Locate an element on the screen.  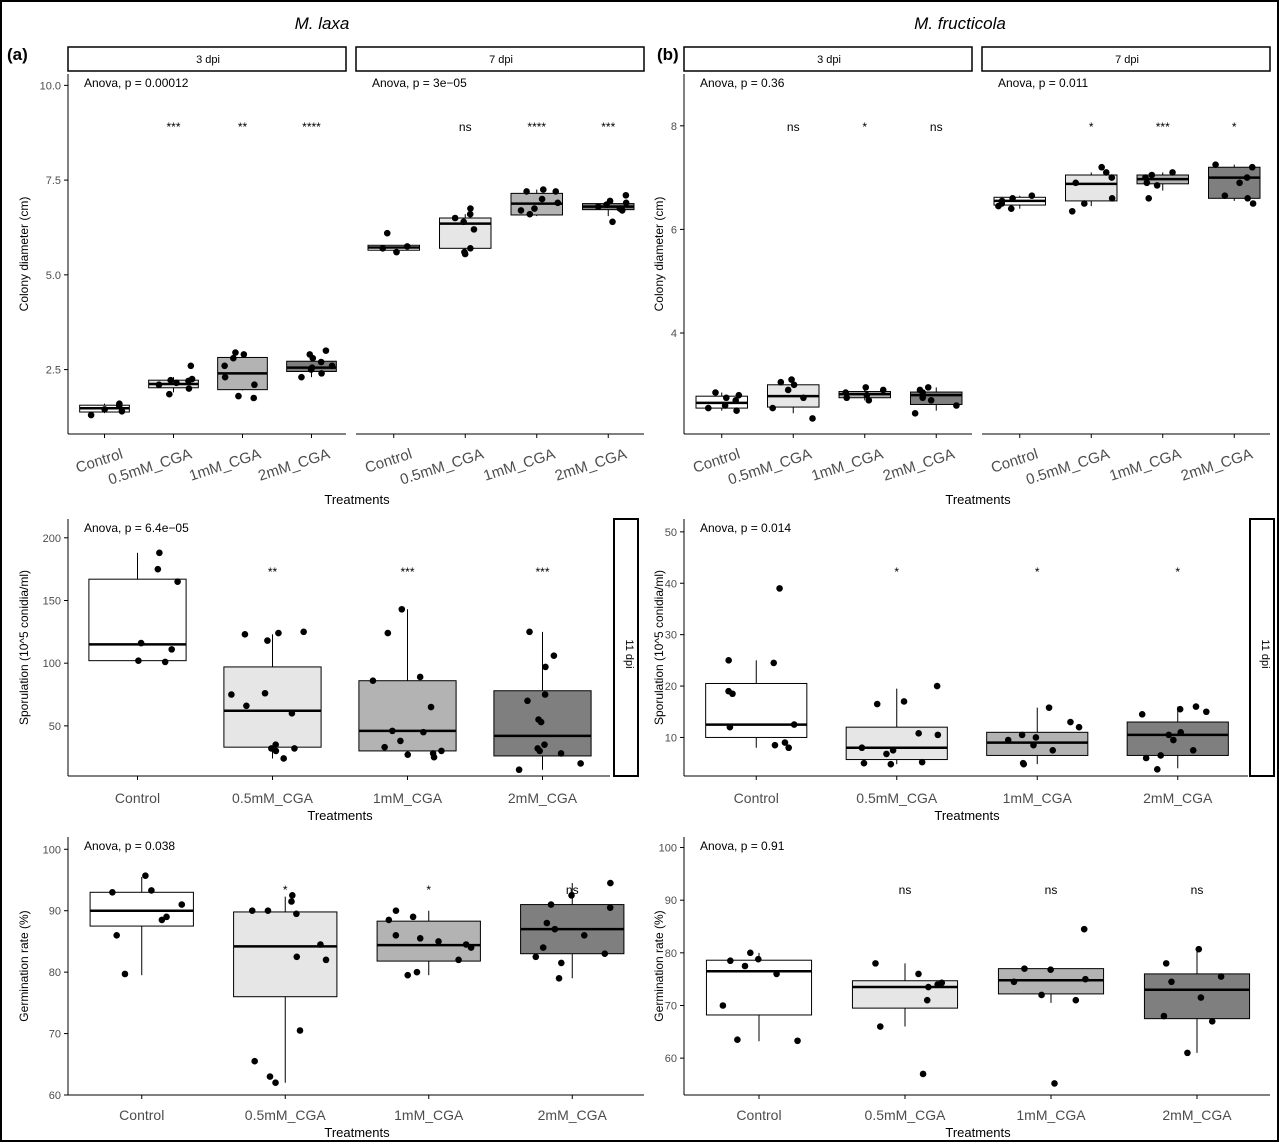
y-axis-label: Germination rate (%) is located at coordinates (659, 965).